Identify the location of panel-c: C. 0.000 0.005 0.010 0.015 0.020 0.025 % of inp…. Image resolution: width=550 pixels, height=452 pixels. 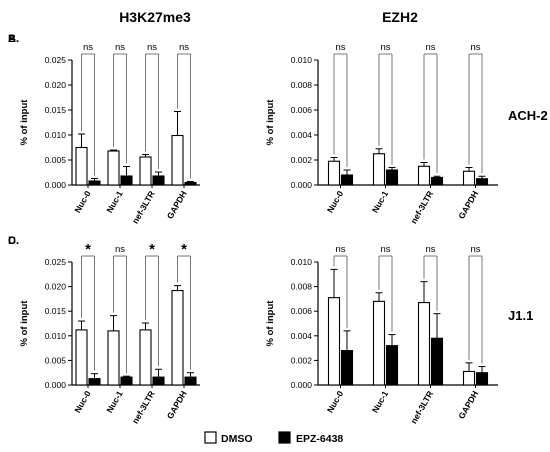
(104, 330).